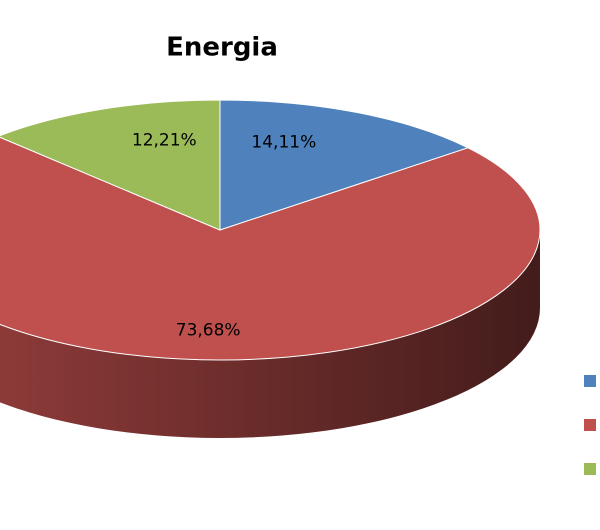 The width and height of the screenshot is (600, 530). I want to click on data-label: 14,11%, so click(283, 143).